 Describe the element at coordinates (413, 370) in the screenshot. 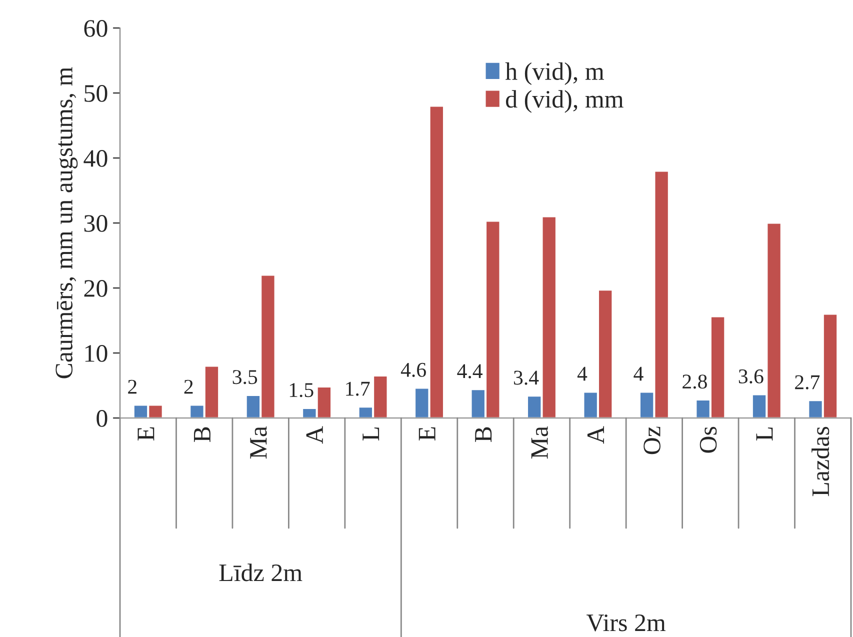

I see `data-label: 4.6` at that location.